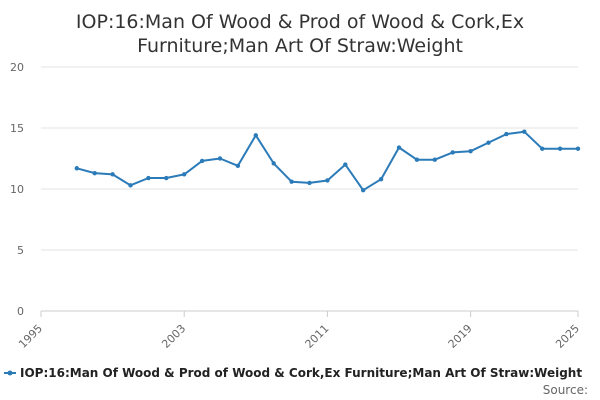 Image resolution: width=600 pixels, height=400 pixels. I want to click on y-tick-label-15: 15, so click(17, 128).